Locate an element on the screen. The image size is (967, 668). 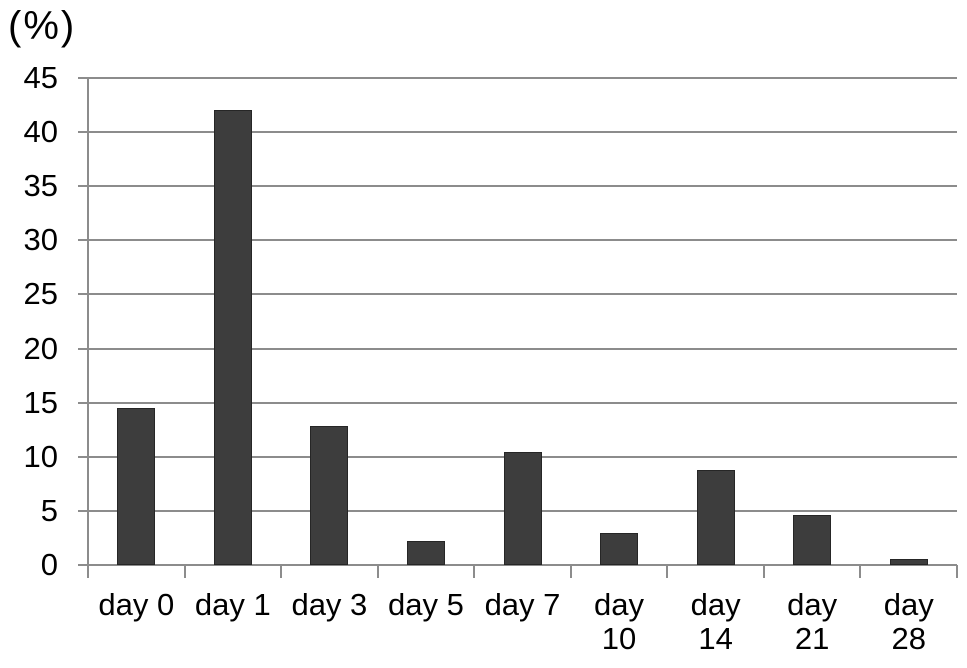
x-tick-label-day-7: day 7 is located at coordinates (522, 605).